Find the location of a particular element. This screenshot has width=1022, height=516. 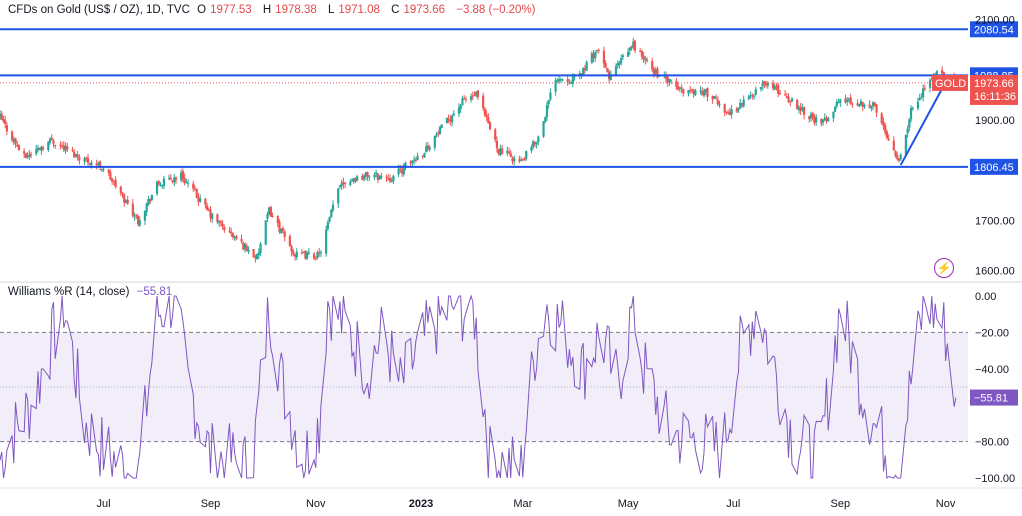

symbol-title: CFDs on Gold (US$ / OZ), 1D, TVC is located at coordinates (99, 10).